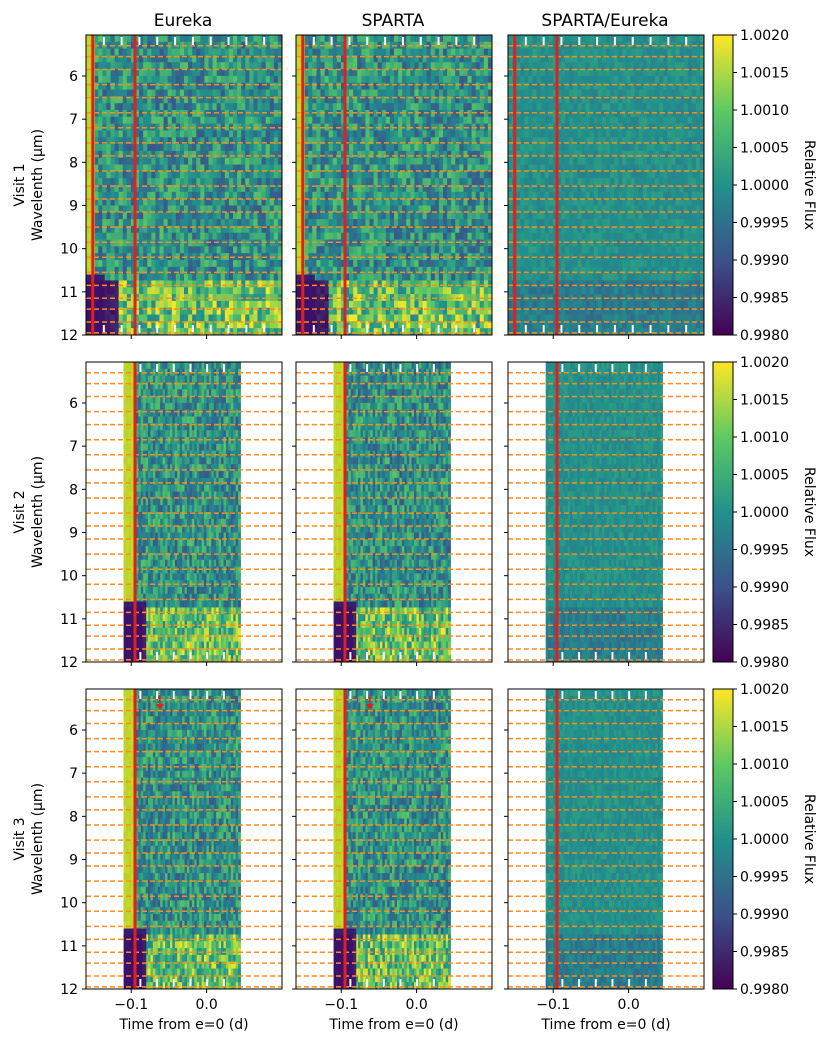  What do you see at coordinates (29, 512) in the screenshot?
I see `row-label-2: Visit 2 Wavelenth (μm)` at bounding box center [29, 512].